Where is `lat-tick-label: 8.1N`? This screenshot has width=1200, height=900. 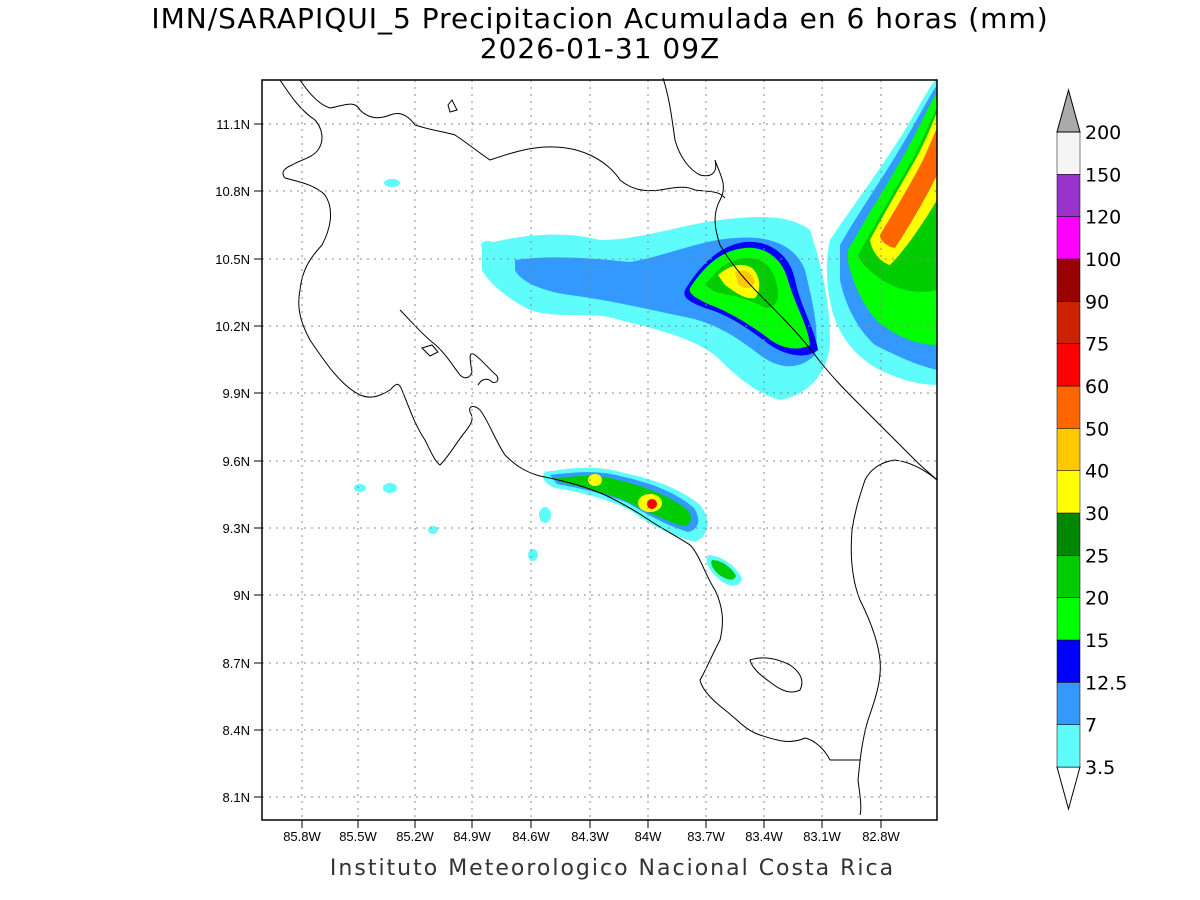 lat-tick-label: 8.1N is located at coordinates (236, 797).